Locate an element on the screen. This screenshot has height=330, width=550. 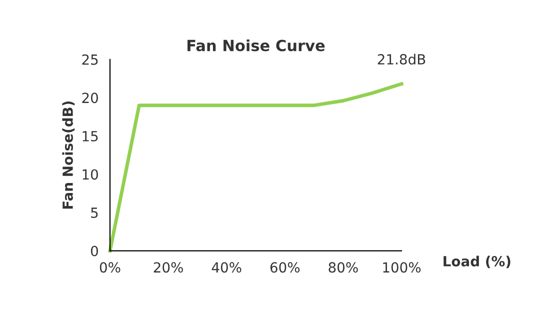
y-tick-label: 25 is located at coordinates (90, 59).